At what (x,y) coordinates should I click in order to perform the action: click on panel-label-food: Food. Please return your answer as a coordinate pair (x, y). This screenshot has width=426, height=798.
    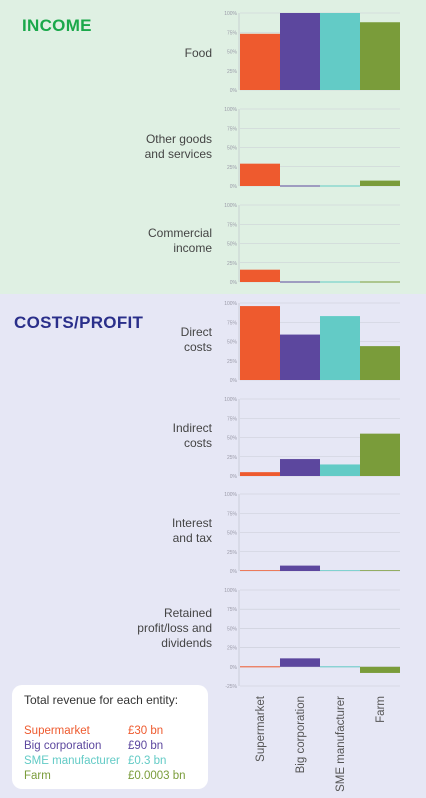
    Looking at the image, I should click on (198, 53).